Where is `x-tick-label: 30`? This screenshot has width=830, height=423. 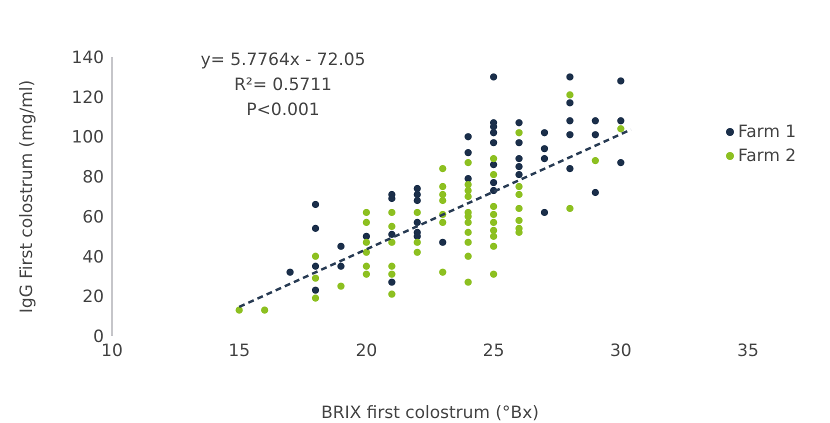 x-tick-label: 30 is located at coordinates (621, 351).